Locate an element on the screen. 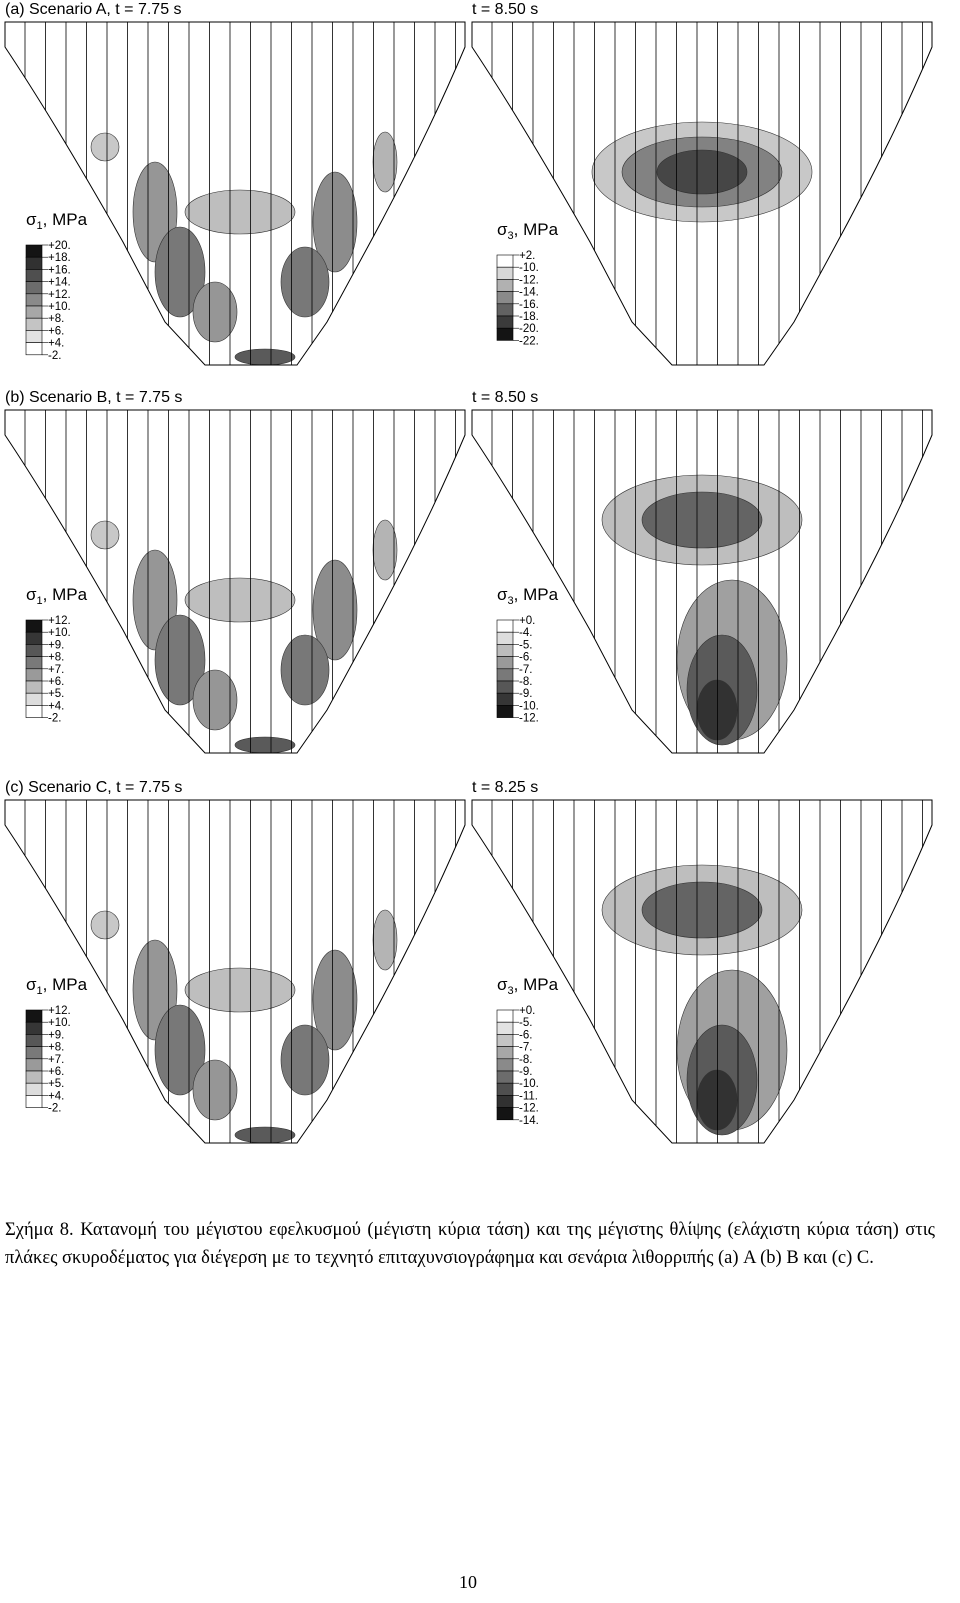  legend-label: -22. is located at coordinates (529, 341).